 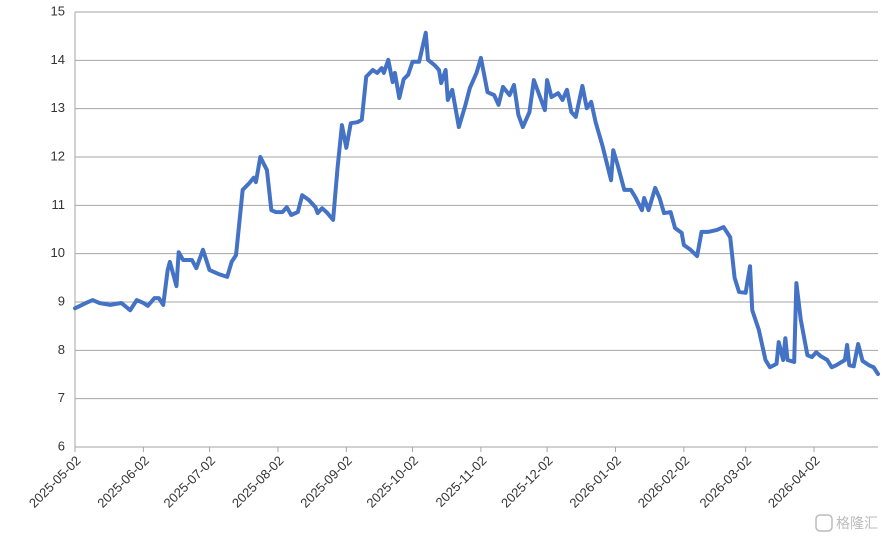 What do you see at coordinates (461, 481) in the screenshot?
I see `x-tick-label: 2025-11-02` at bounding box center [461, 481].